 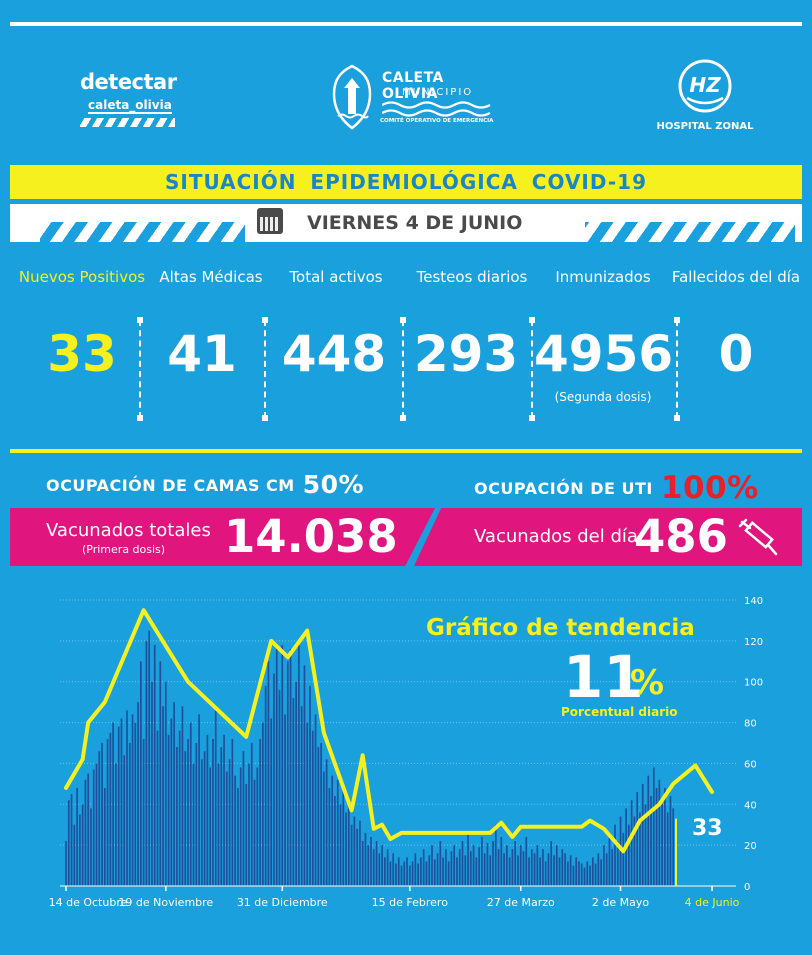 I want to click on x-tick-label: 27 de Marzo, so click(x=521, y=902).